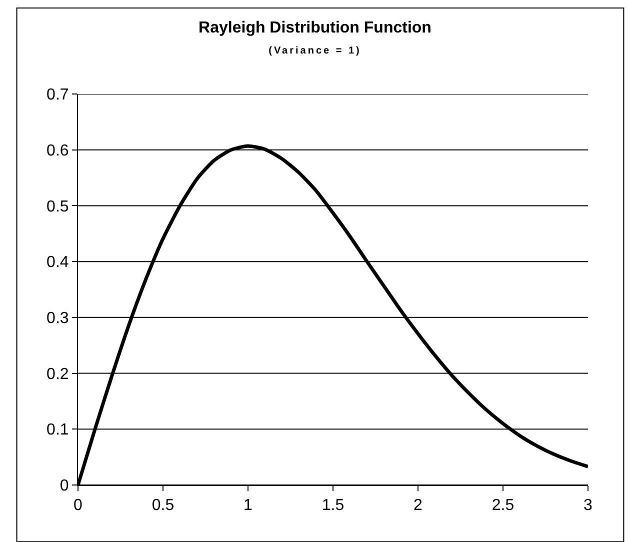  Describe the element at coordinates (588, 505) in the screenshot. I see `x-tick-label: 3` at that location.